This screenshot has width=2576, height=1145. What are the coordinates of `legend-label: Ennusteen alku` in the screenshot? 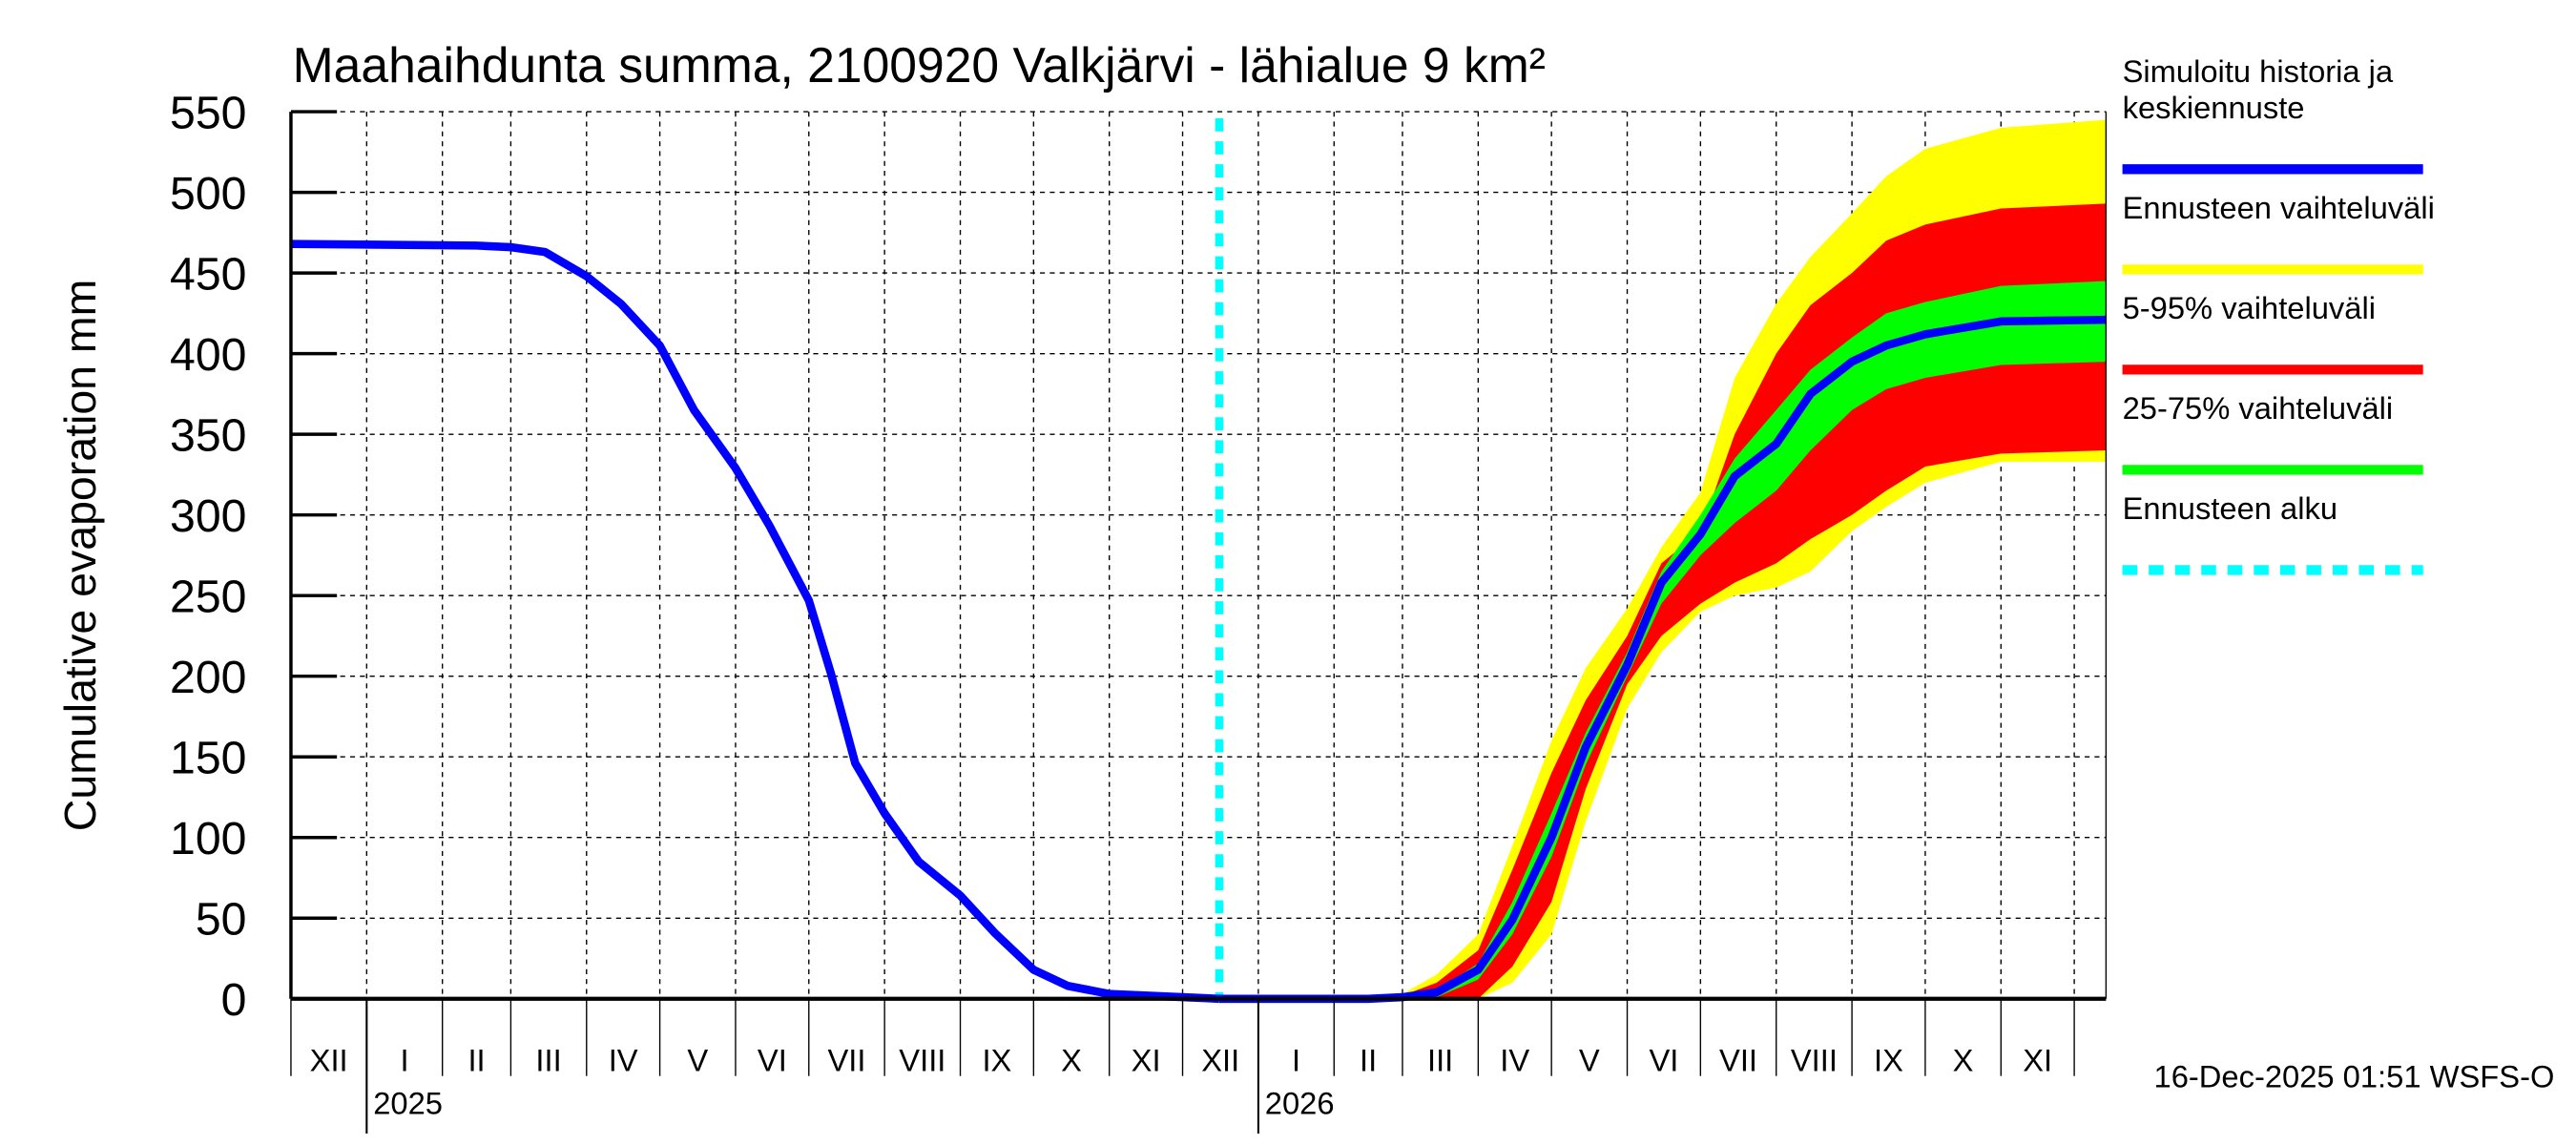 It's located at (2230, 508).